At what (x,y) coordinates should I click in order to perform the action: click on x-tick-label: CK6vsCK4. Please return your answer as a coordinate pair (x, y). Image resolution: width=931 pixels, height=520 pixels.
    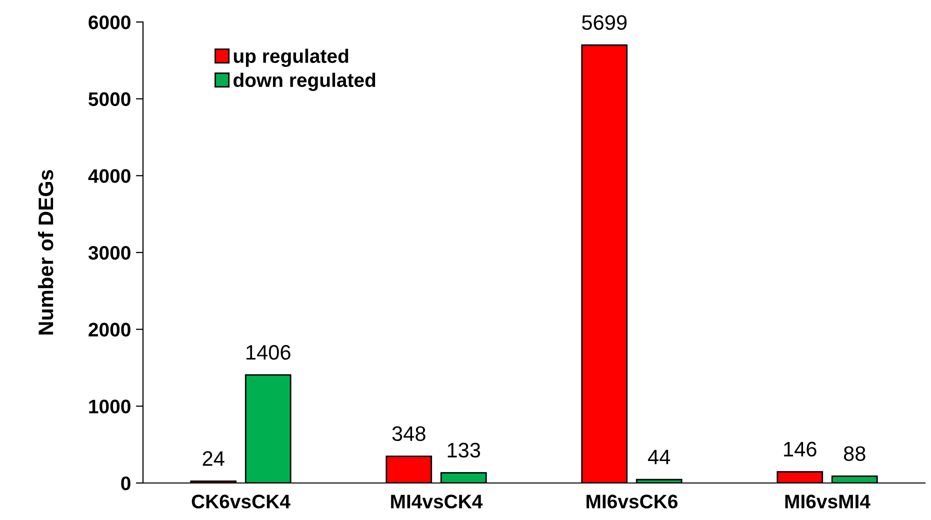
    Looking at the image, I should click on (241, 501).